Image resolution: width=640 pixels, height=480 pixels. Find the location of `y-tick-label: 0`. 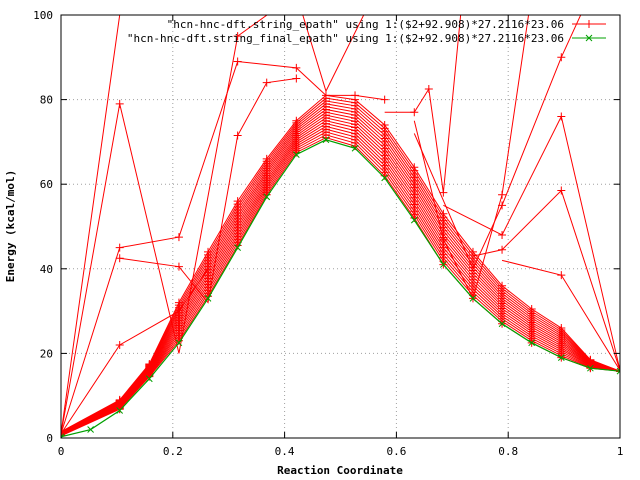

y-tick-label: 0 is located at coordinates (49, 438).